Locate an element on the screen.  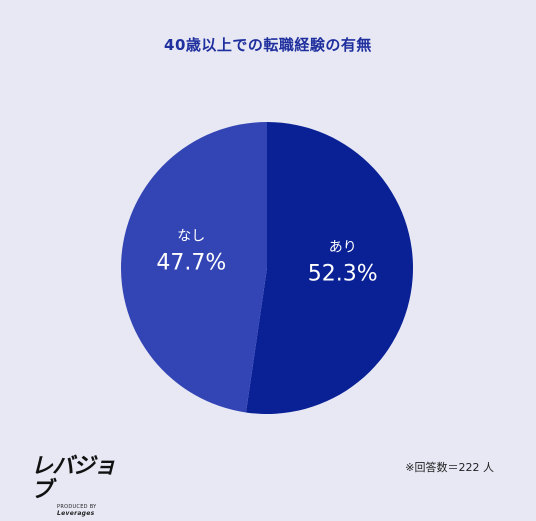
slice-percent-label: 52.3% is located at coordinates (343, 273).